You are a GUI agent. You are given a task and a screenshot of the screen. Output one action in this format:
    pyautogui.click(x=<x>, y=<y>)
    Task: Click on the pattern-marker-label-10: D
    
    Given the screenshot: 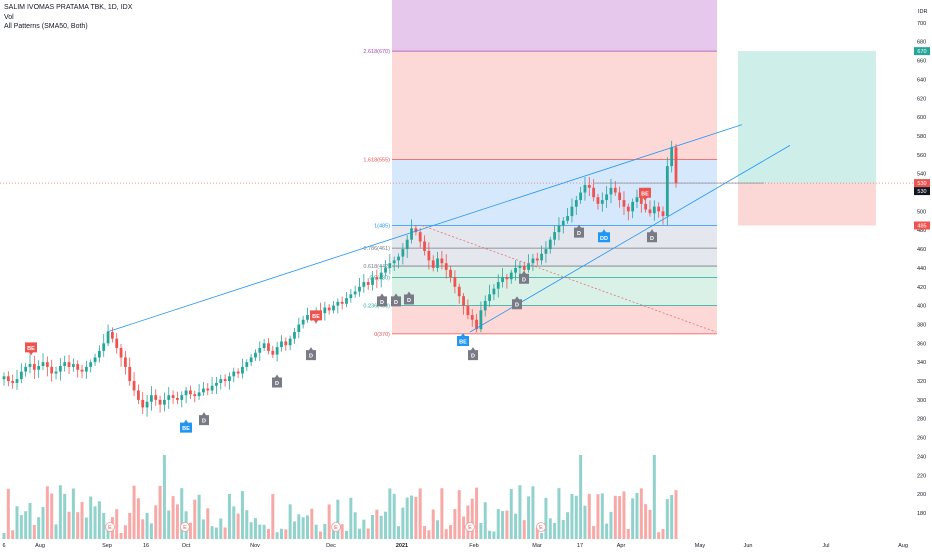 What is the action you would take?
    pyautogui.click(x=473, y=357)
    